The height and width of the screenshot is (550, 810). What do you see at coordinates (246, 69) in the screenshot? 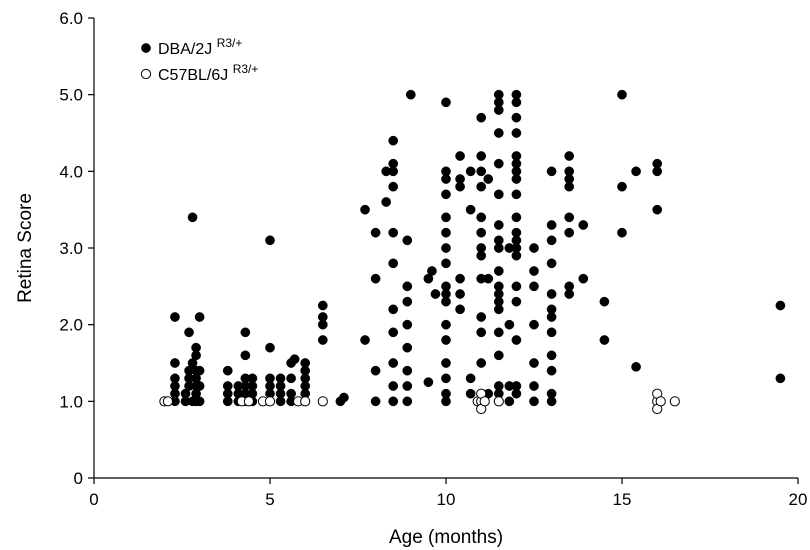
I see `legend-superscript-c57: R3/+` at bounding box center [246, 69].